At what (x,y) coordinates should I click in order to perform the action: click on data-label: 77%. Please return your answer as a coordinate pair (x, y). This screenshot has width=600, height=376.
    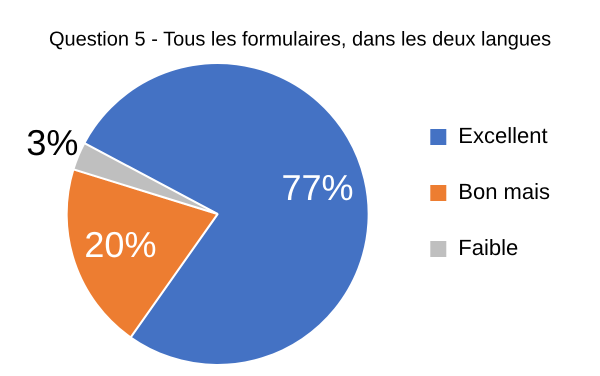
    Looking at the image, I should click on (318, 187).